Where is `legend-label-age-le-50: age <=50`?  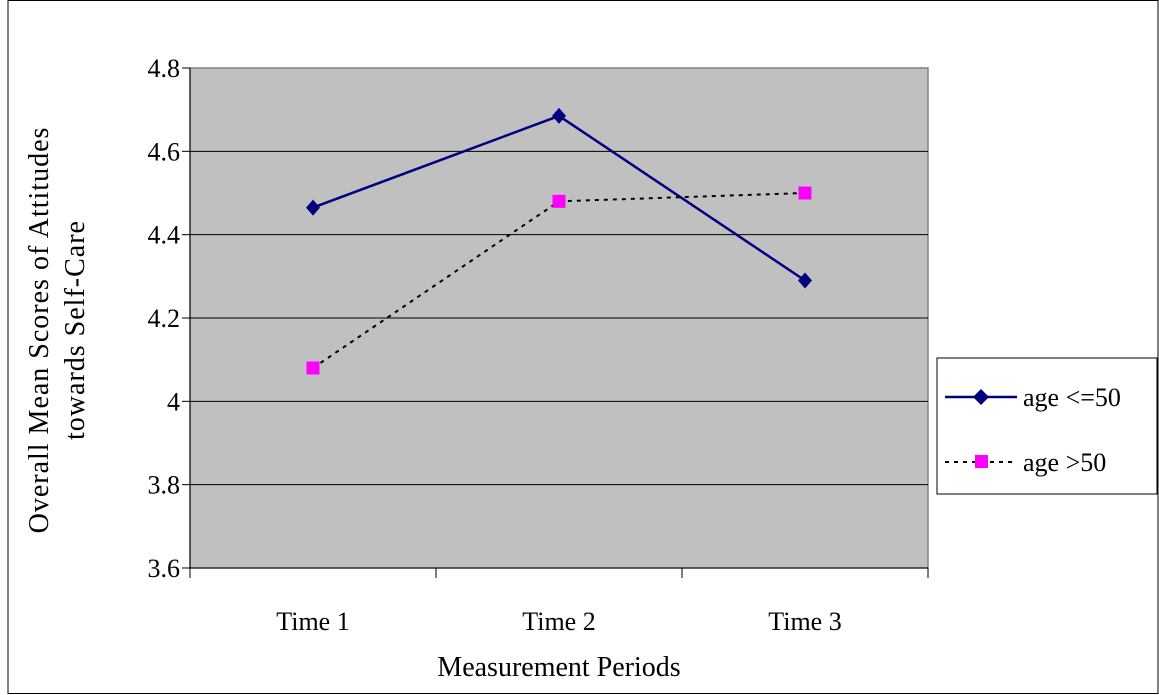 legend-label-age-le-50: age <=50 is located at coordinates (1072, 397).